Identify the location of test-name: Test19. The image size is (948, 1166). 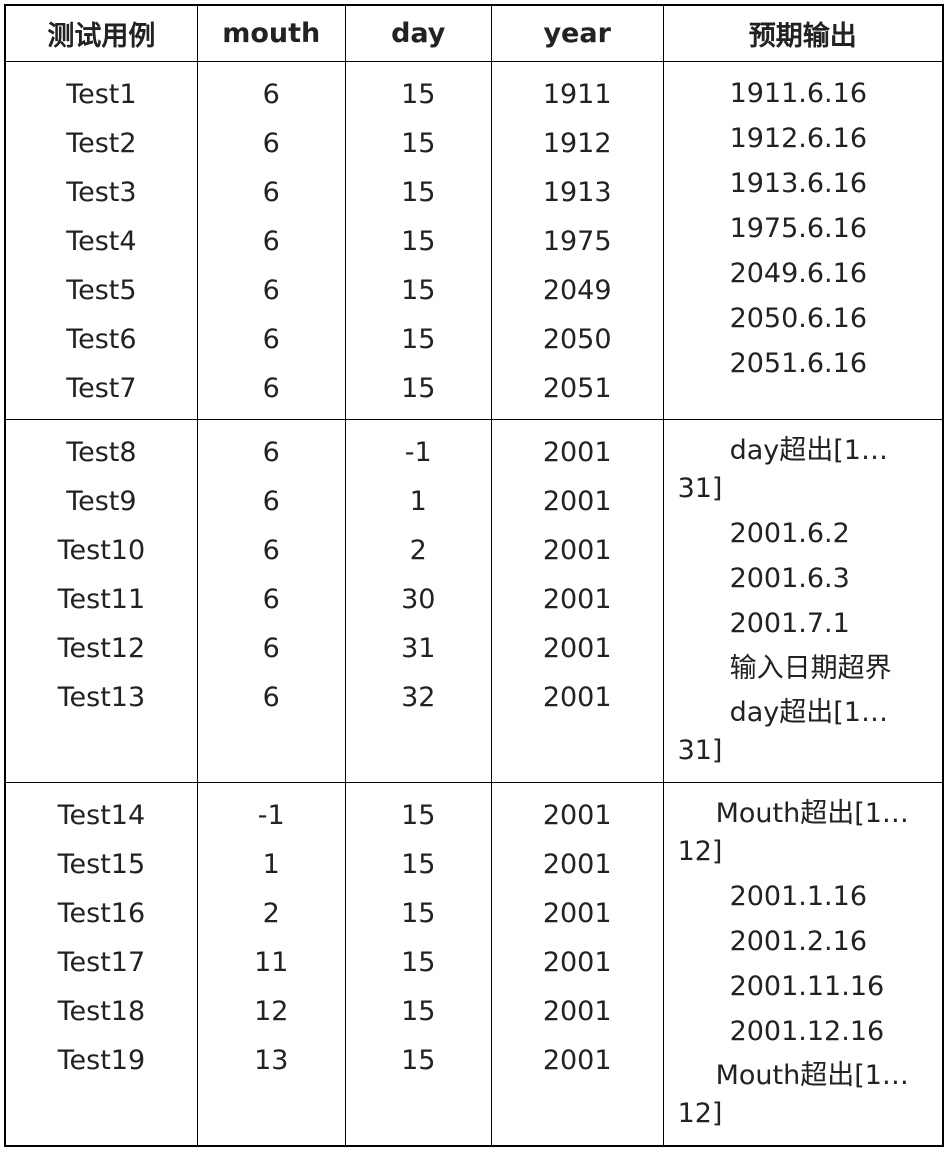
(101, 1060).